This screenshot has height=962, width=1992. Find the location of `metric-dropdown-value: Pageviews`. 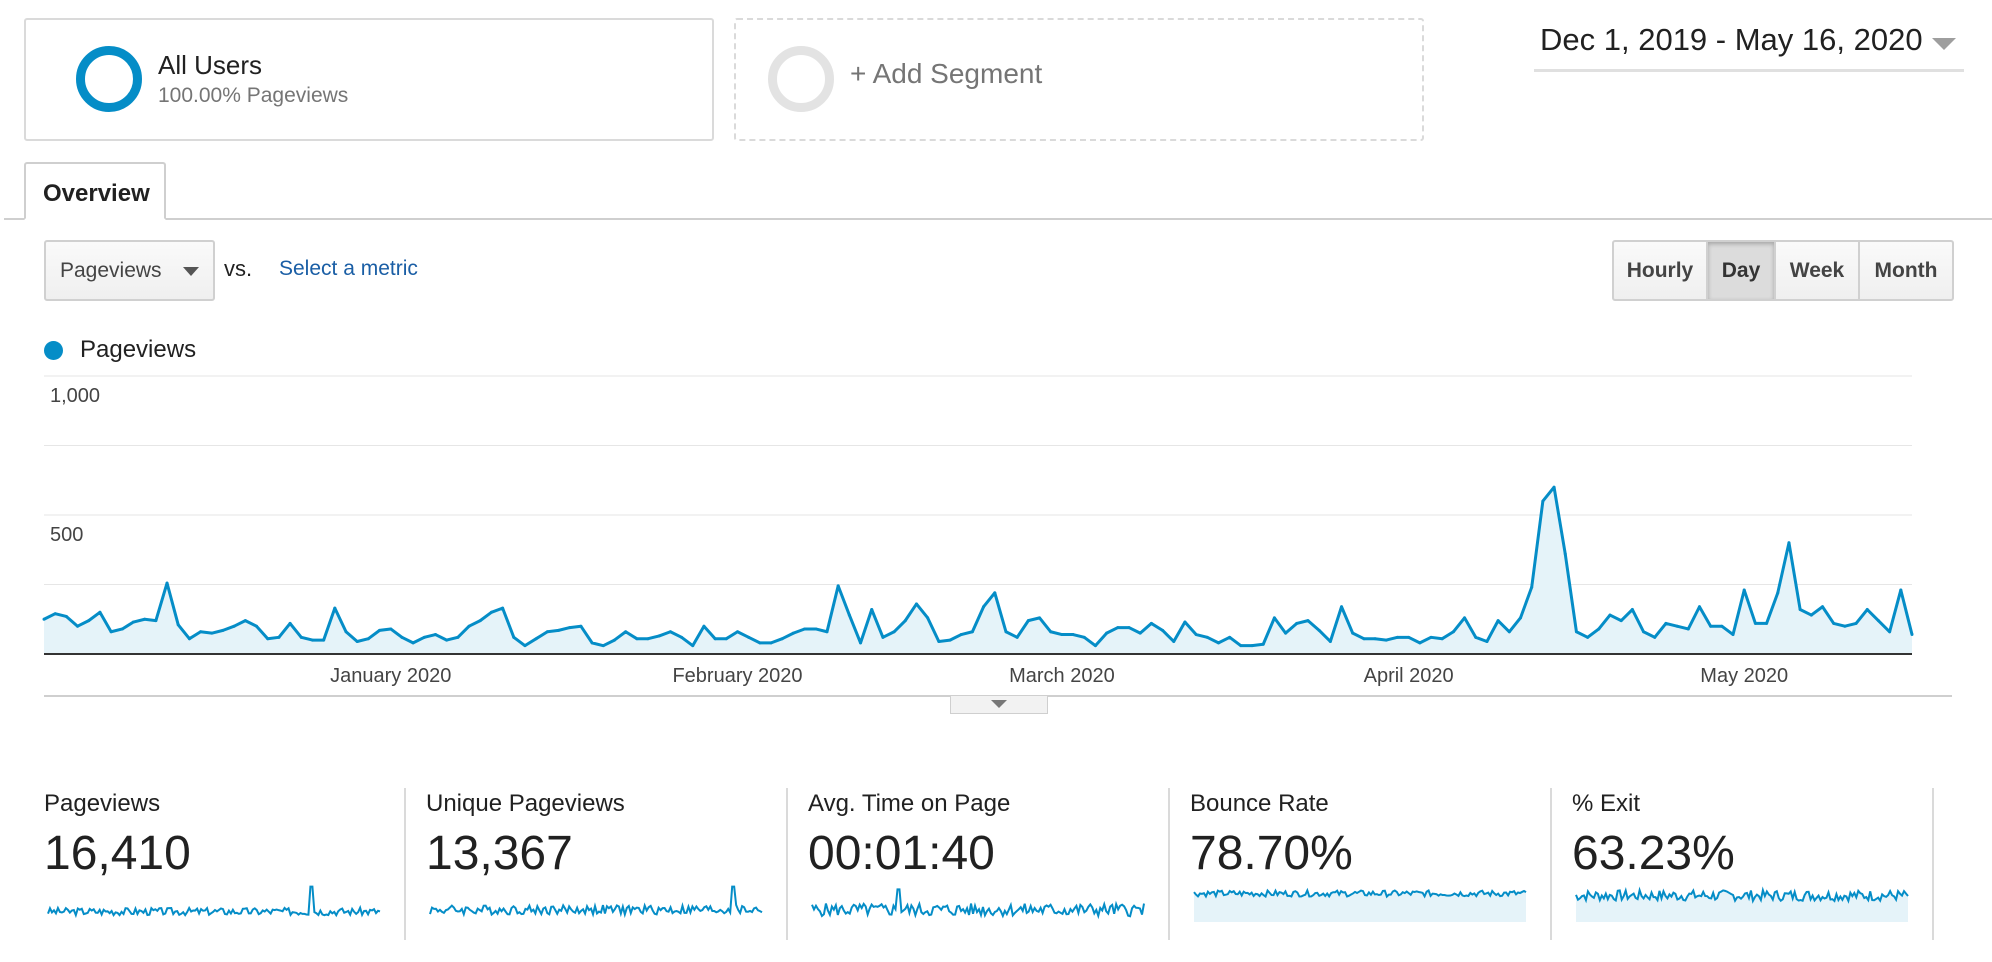

metric-dropdown-value: Pageviews is located at coordinates (111, 270).